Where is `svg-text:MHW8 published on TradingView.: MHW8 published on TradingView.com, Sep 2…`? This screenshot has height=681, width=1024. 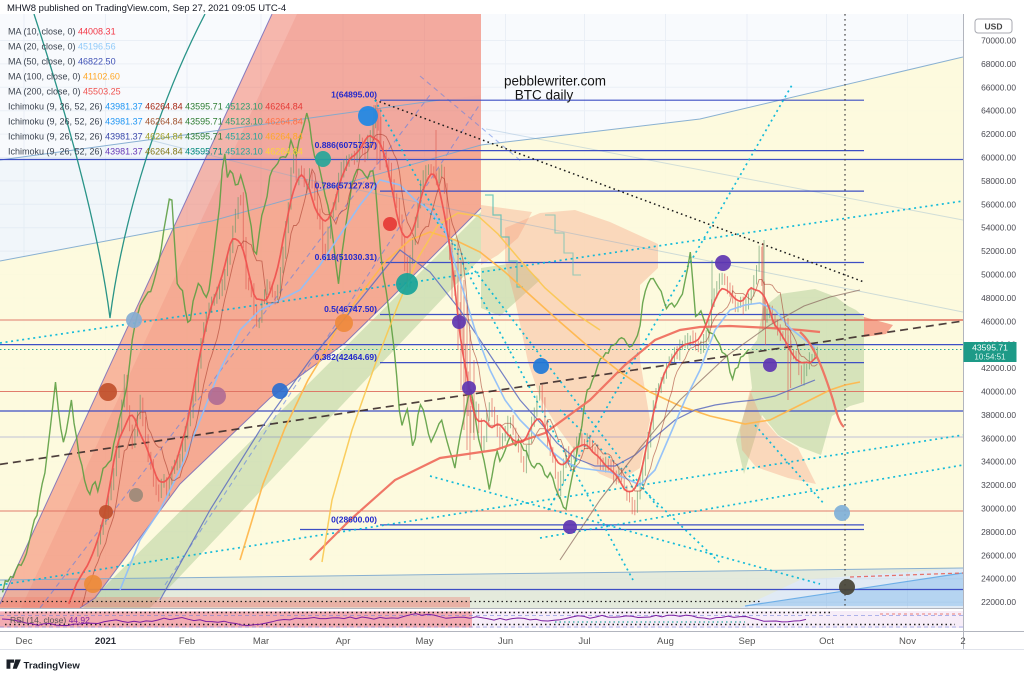 svg-text:MHW8 published on TradingView.: MHW8 published on TradingView.com, Sep 2… is located at coordinates (146, 8).